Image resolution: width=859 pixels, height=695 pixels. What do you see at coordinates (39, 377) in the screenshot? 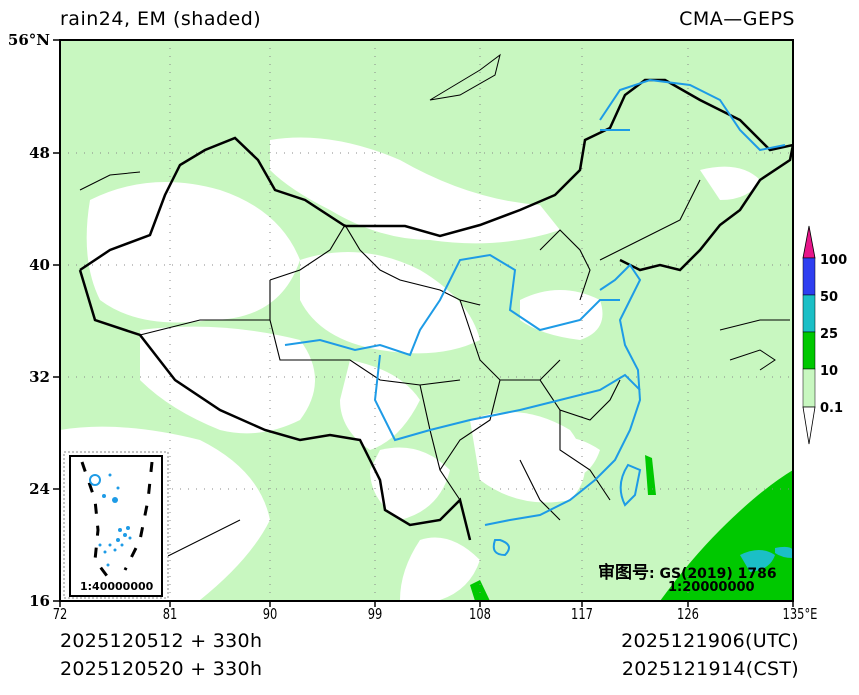
I see `y-tick-32: 32` at bounding box center [39, 377].